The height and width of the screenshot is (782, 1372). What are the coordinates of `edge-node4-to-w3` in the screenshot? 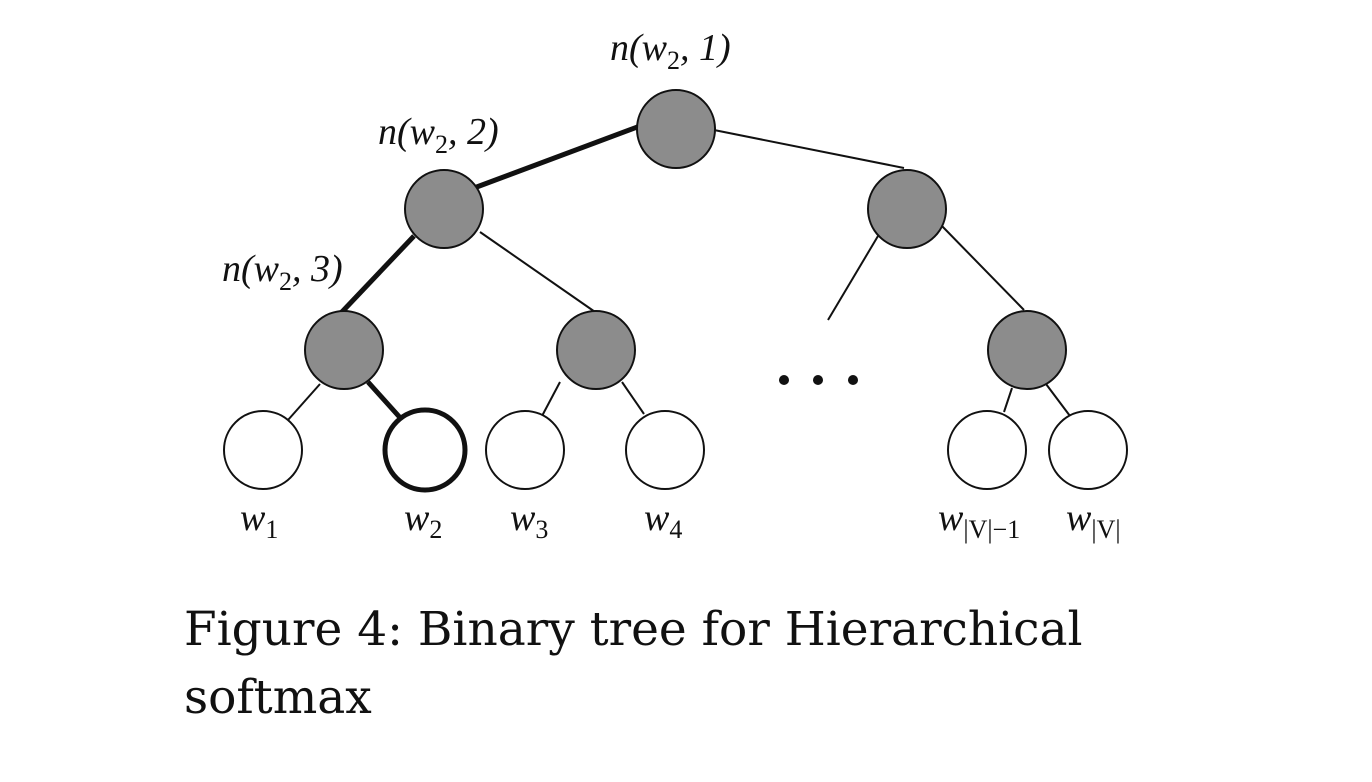 It's located at (551, 399).